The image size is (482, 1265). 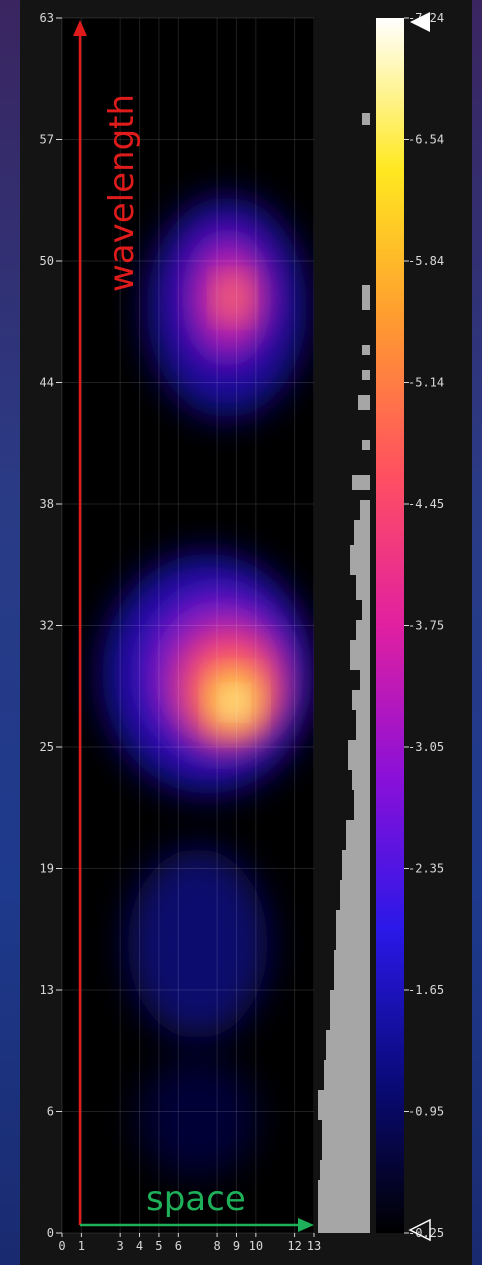 What do you see at coordinates (426, 383) in the screenshot?
I see `colorbar-tick-label: -5.14` at bounding box center [426, 383].